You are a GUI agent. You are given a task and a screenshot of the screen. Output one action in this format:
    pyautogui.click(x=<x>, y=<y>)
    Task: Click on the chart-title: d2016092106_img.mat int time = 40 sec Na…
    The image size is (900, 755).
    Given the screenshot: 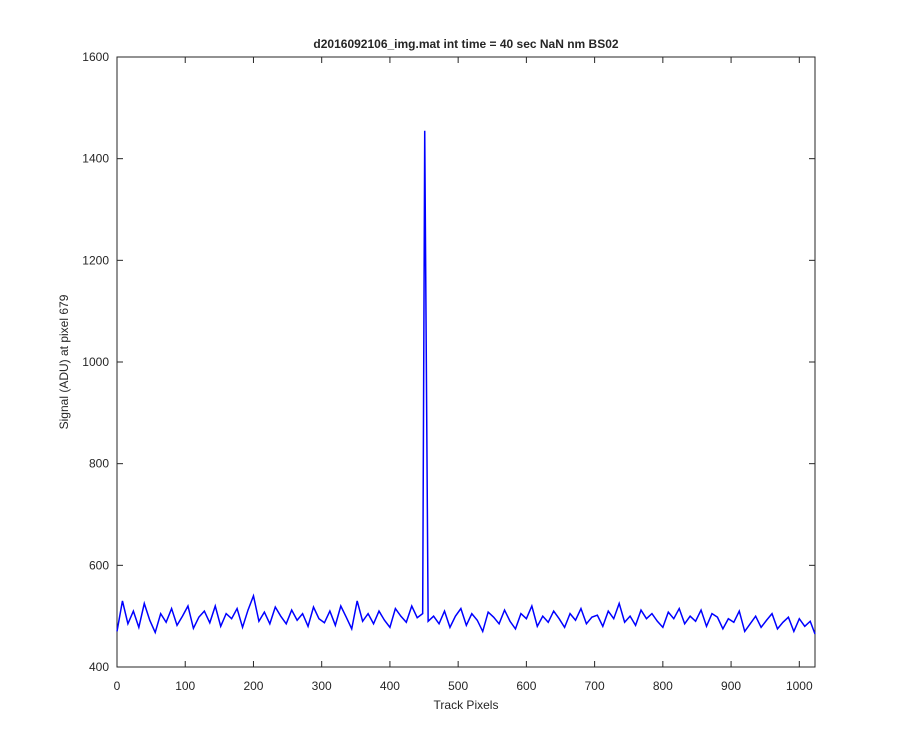 What is the action you would take?
    pyautogui.click(x=465, y=44)
    